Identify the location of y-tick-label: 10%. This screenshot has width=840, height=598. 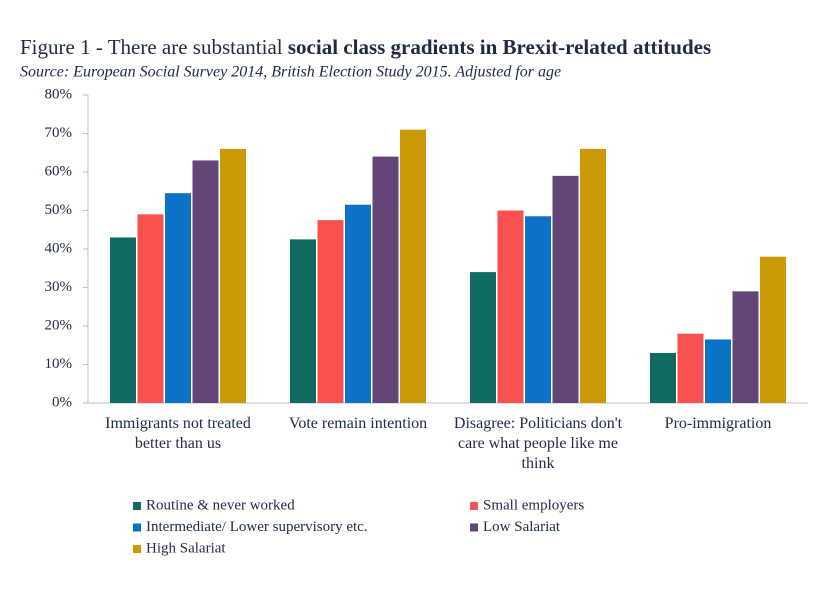
(59, 364).